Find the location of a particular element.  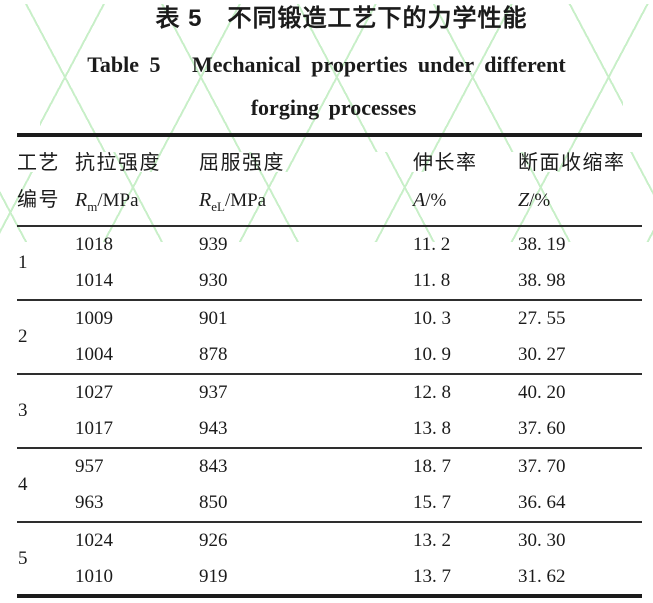

process-group-5: 5 1024 926 13. 2 30. 30 1010 919 13. 7 31. 62 is located at coordinates (329, 559).